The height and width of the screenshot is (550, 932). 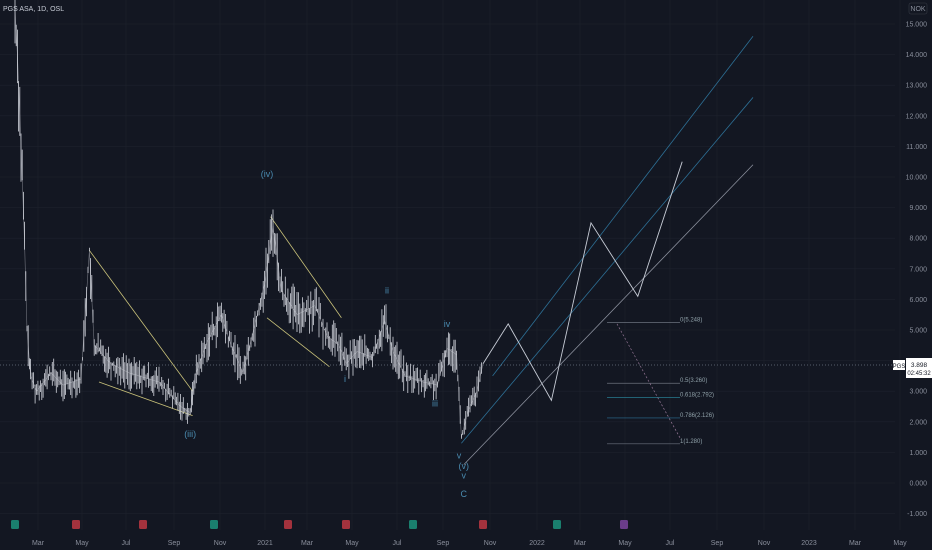 What do you see at coordinates (345, 379) in the screenshot?
I see `wave-label: i` at bounding box center [345, 379].